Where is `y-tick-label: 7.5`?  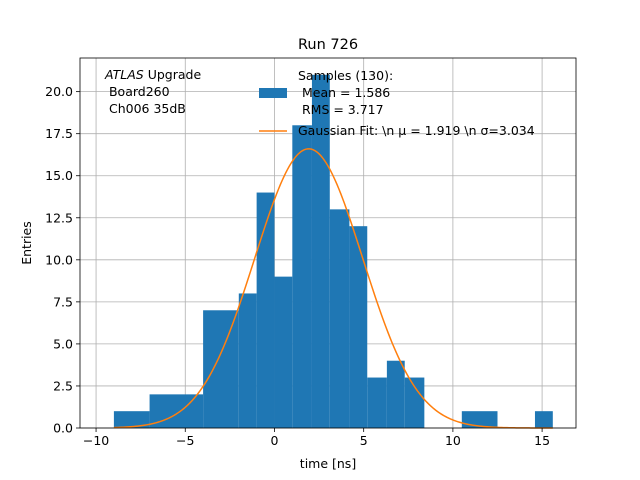 y-tick-label: 7.5 is located at coordinates (63, 301).